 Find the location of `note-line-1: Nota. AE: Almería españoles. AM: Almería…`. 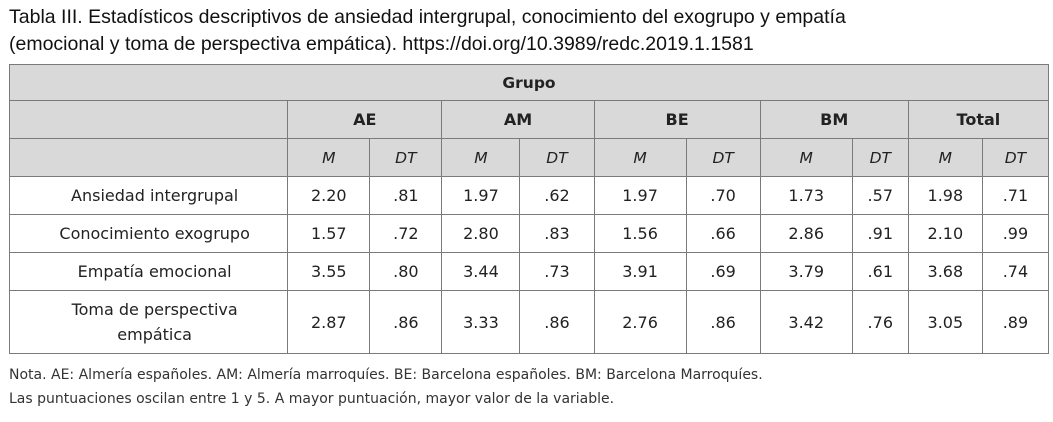

note-line-1: Nota. AE: Almería españoles. AM: Almería… is located at coordinates (386, 375).